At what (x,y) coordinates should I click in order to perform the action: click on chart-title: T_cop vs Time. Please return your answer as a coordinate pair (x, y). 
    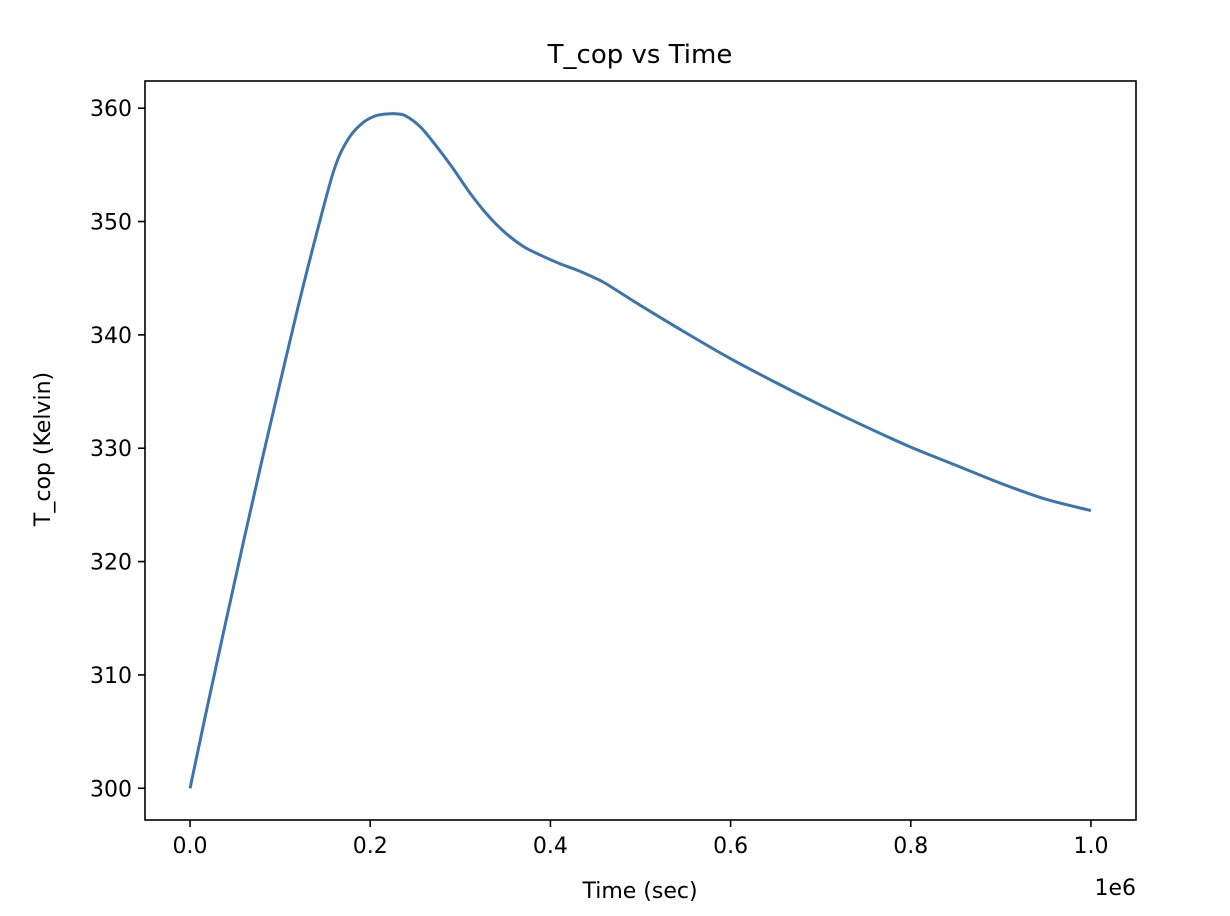
    Looking at the image, I should click on (640, 55).